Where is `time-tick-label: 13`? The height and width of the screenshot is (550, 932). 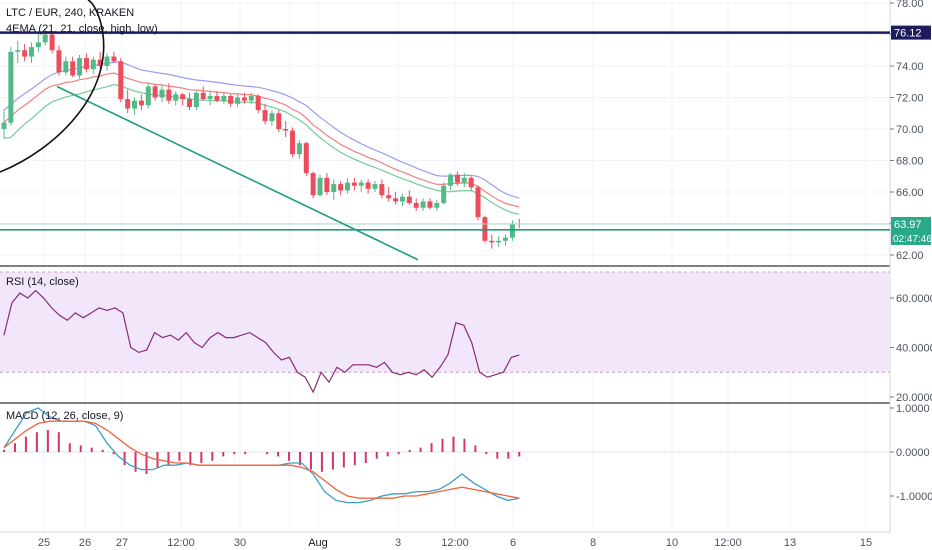 time-tick-label: 13 is located at coordinates (790, 543).